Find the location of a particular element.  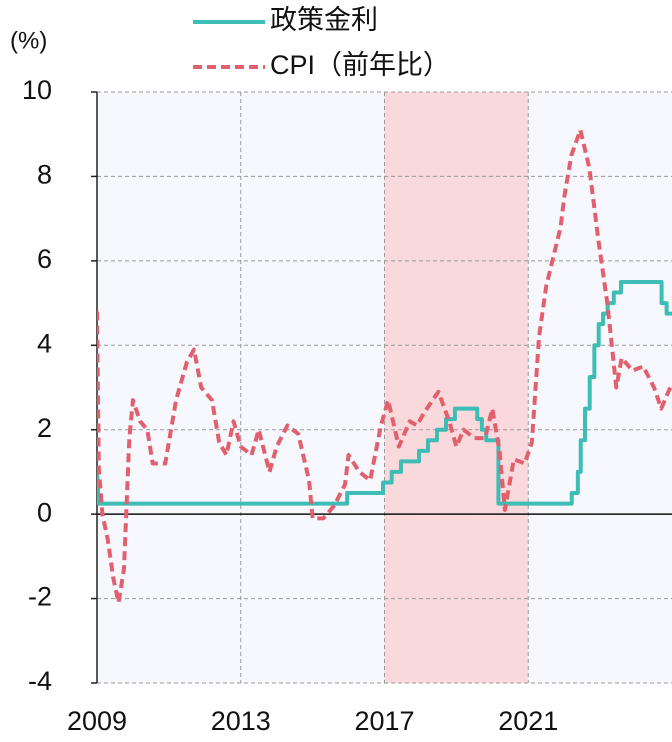

y-tick-label: 6 is located at coordinates (44, 259).